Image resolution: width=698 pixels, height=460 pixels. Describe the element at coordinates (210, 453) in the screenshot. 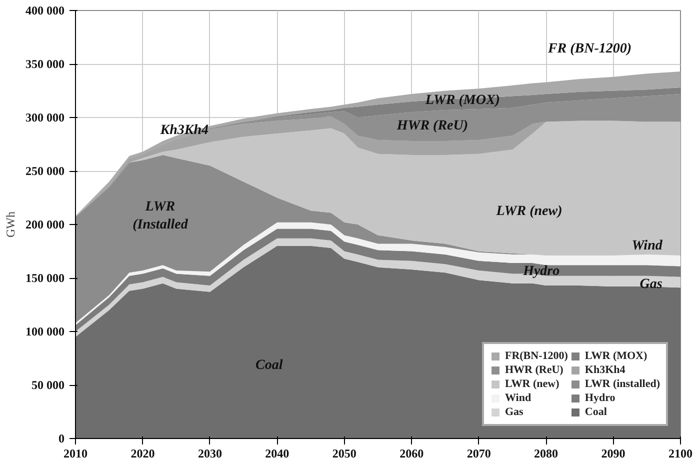

I see `x-tick-label: 2030` at that location.